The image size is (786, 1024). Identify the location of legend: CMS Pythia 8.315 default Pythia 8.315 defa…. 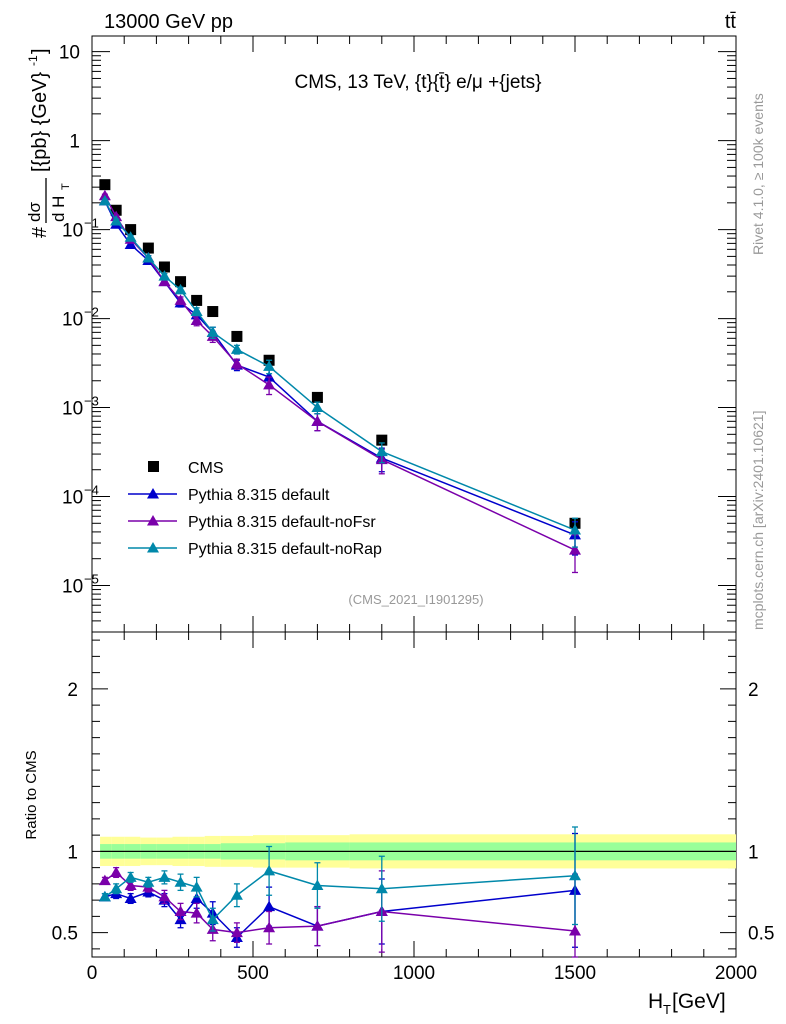
(255, 509).